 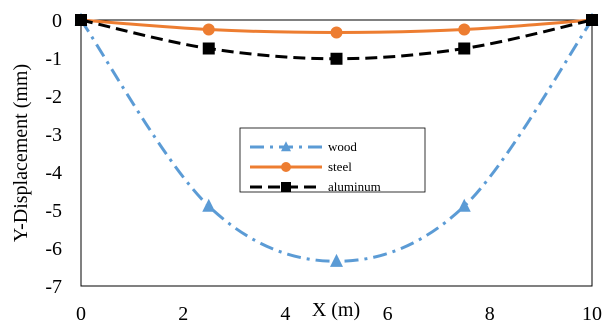 I want to click on y-tick-label: -3, so click(x=53, y=135).